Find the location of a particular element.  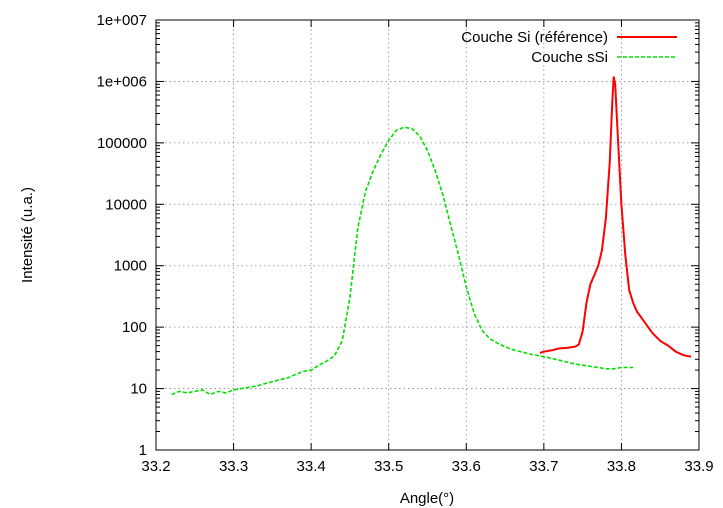

x-tick-label: 33.6 is located at coordinates (466, 466).